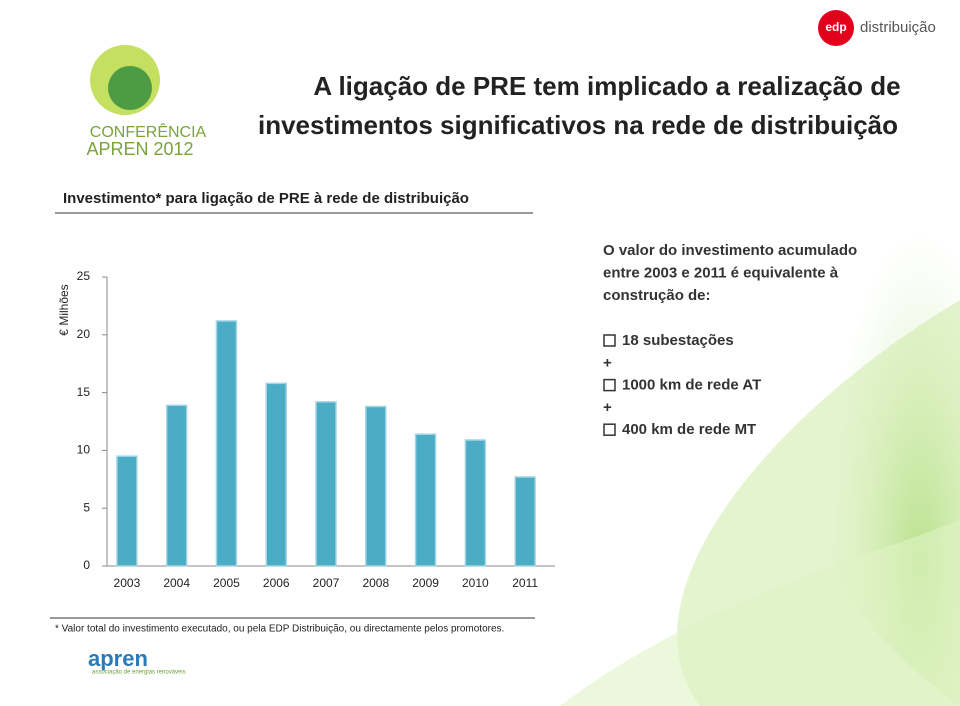 This screenshot has width=960, height=706. I want to click on x-tick-label: 2010, so click(475, 583).